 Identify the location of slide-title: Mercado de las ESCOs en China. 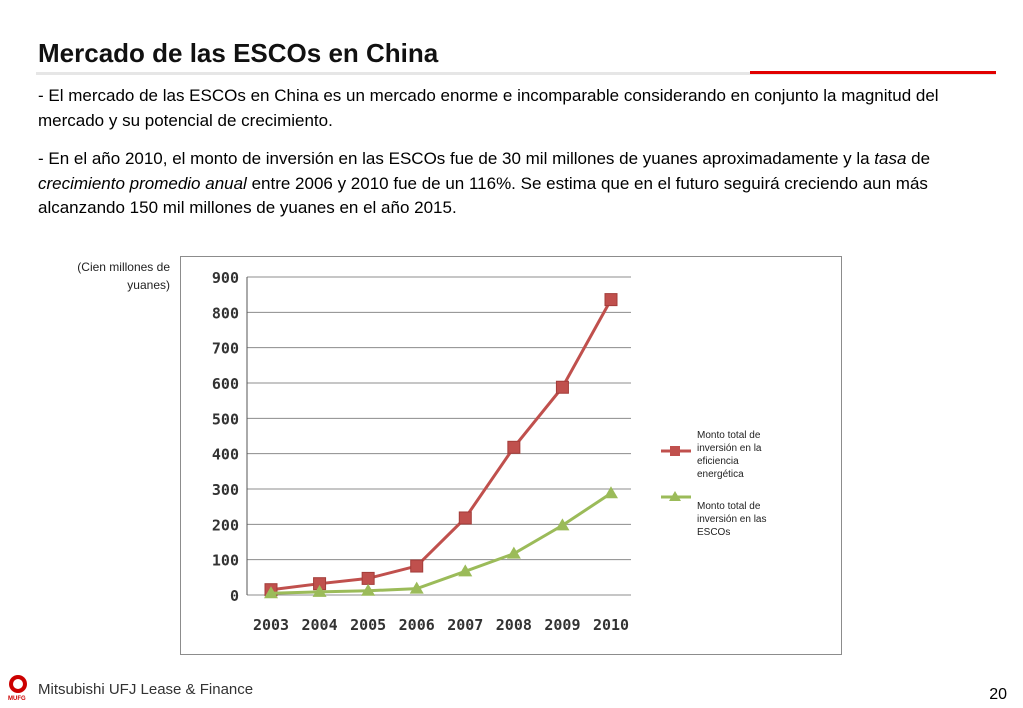
(238, 53).